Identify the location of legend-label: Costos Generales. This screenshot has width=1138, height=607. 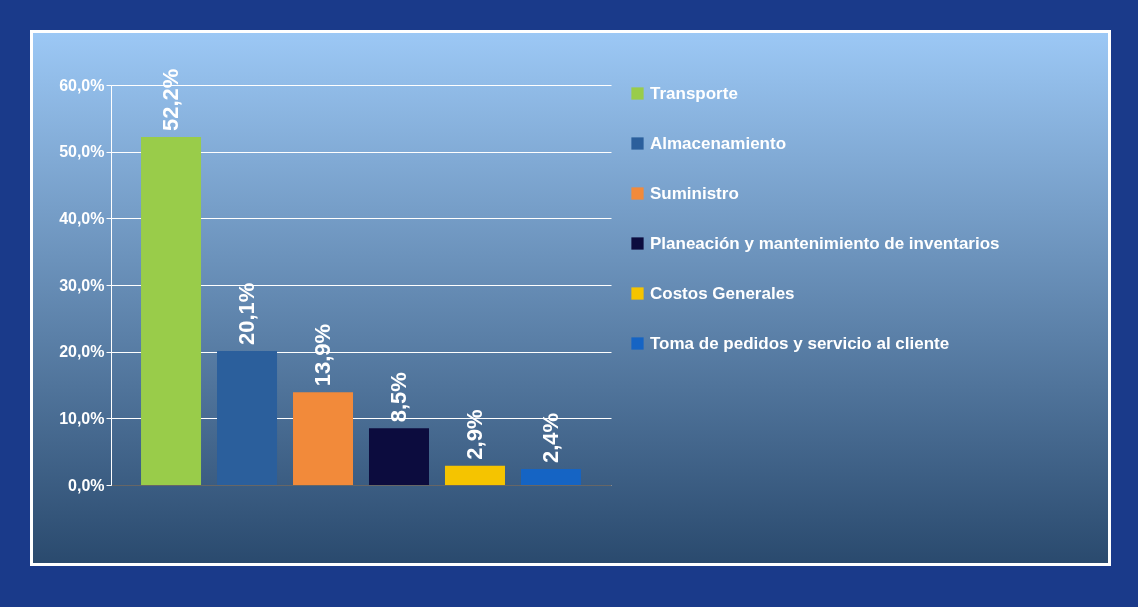
(722, 293).